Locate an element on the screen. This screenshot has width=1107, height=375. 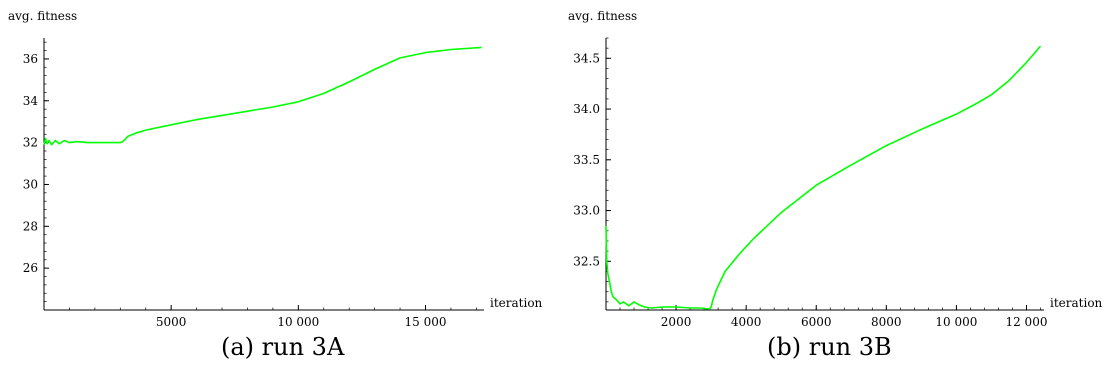
chart-caption: (b) run 3B is located at coordinates (829, 347).